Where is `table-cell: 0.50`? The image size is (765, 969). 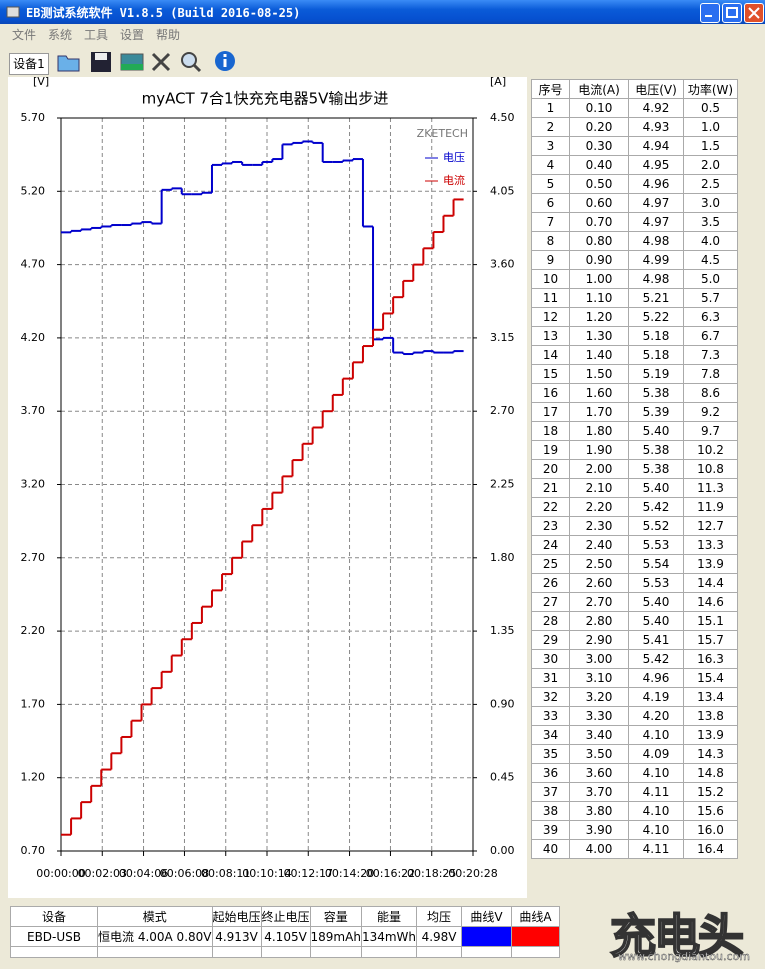 table-cell: 0.50 is located at coordinates (599, 184).